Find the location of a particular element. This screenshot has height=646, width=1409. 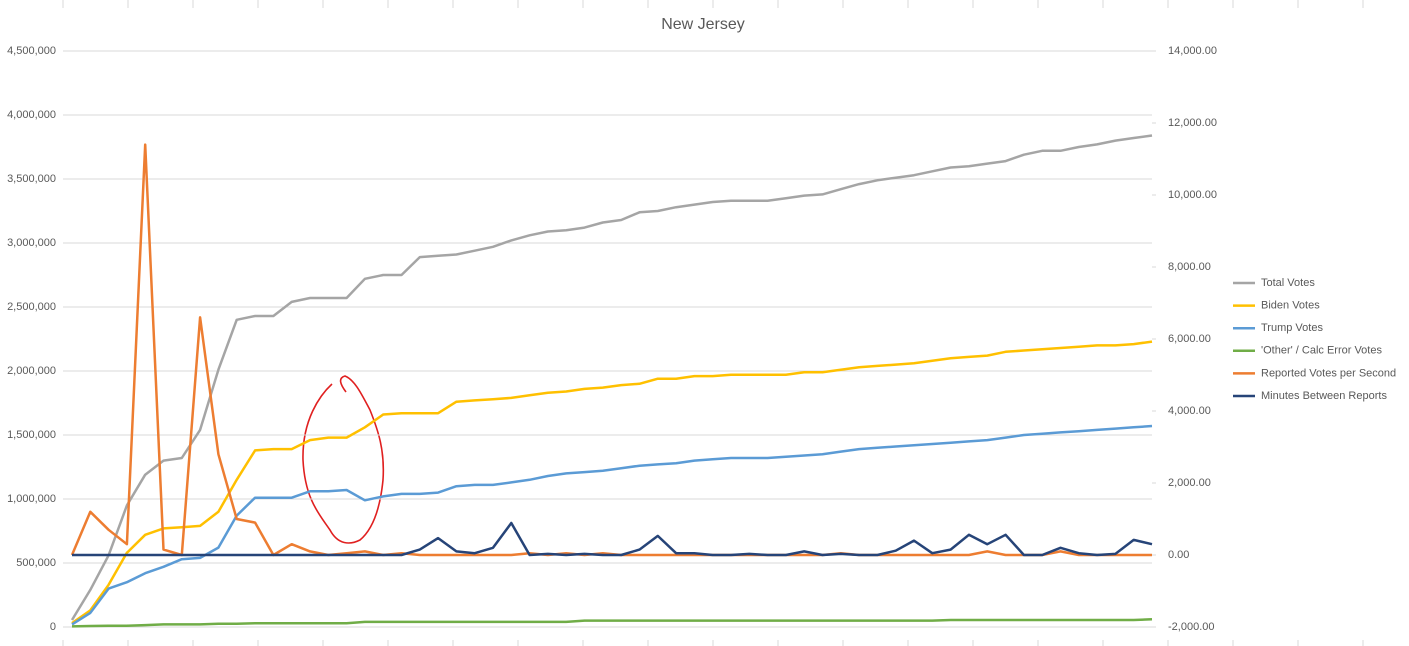

annotation-circle is located at coordinates (343, 459).